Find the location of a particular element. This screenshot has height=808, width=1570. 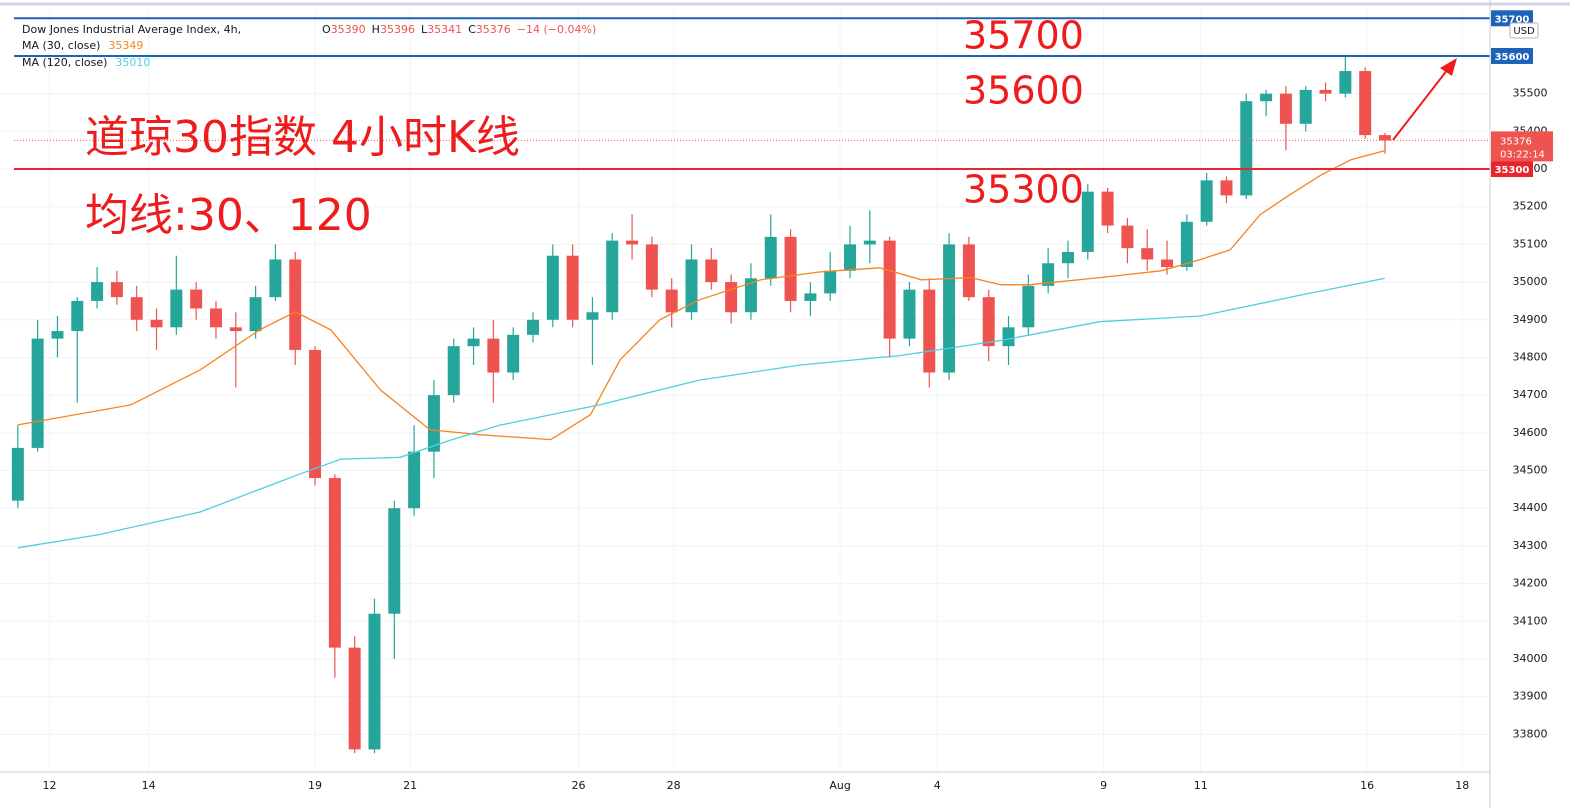

x-tick-label: 28 is located at coordinates (674, 785).